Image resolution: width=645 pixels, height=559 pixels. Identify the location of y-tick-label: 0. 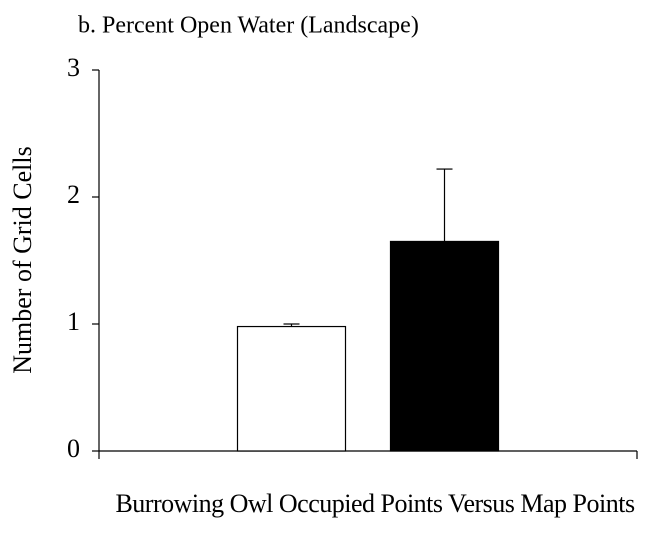
(73, 448).